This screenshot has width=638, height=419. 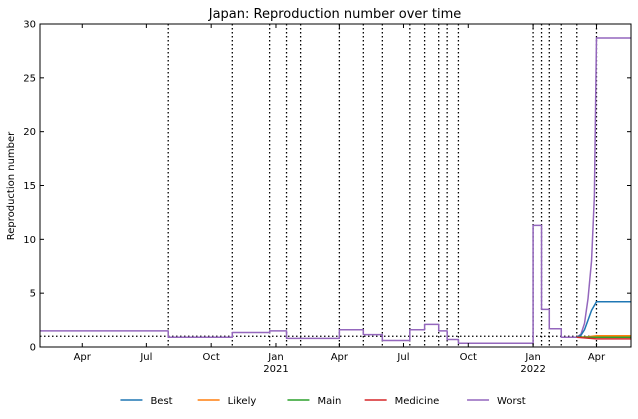 What do you see at coordinates (11, 185) in the screenshot?
I see `y-axis-label: Reproduction number` at bounding box center [11, 185].